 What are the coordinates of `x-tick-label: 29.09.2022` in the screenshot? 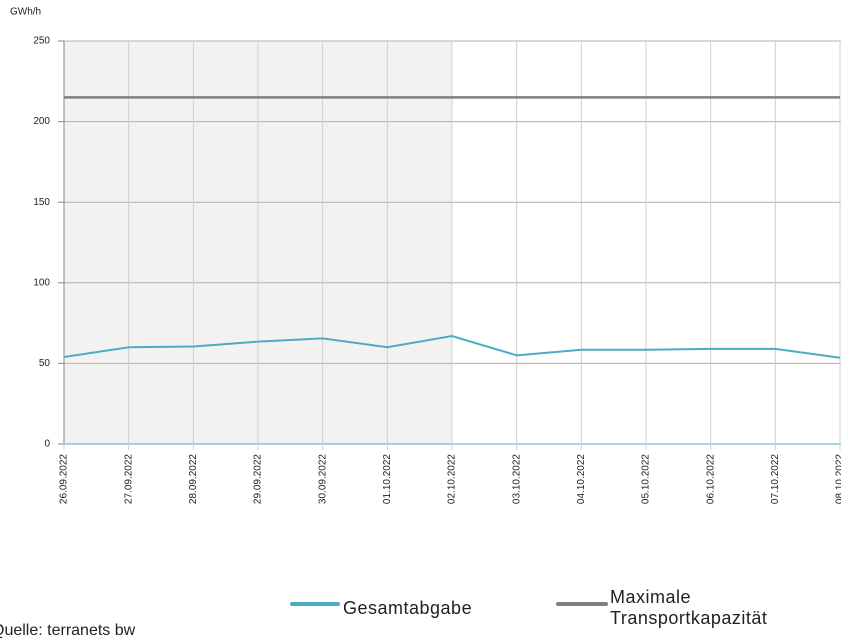 It's located at (258, 479).